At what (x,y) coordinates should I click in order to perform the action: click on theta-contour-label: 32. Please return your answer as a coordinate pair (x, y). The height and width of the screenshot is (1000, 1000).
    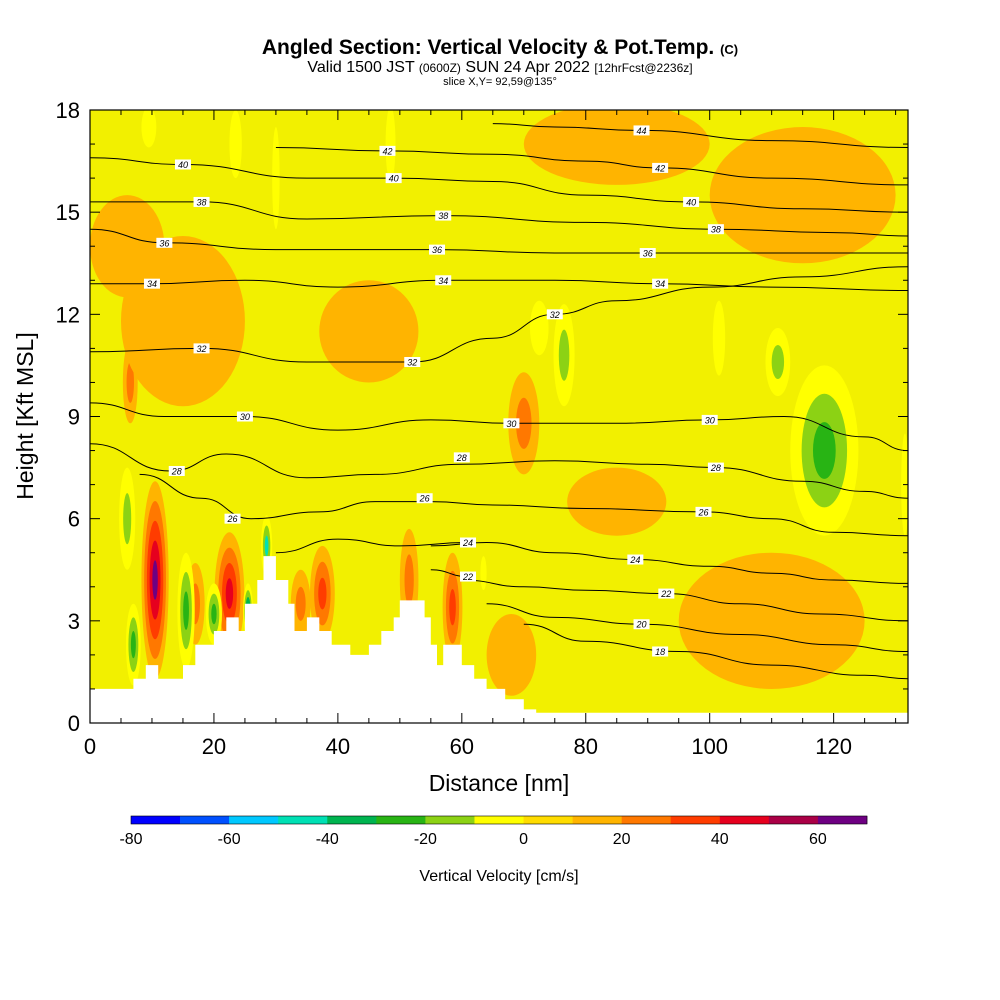
    Looking at the image, I should click on (412, 363).